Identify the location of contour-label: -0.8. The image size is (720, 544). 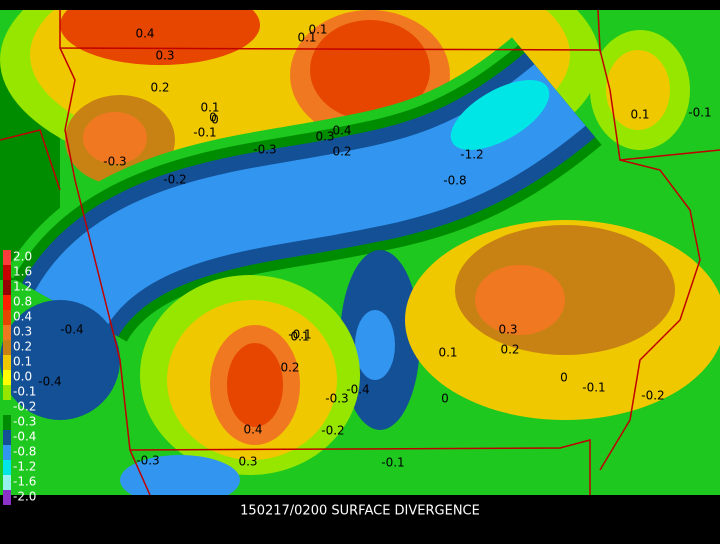
(454, 181).